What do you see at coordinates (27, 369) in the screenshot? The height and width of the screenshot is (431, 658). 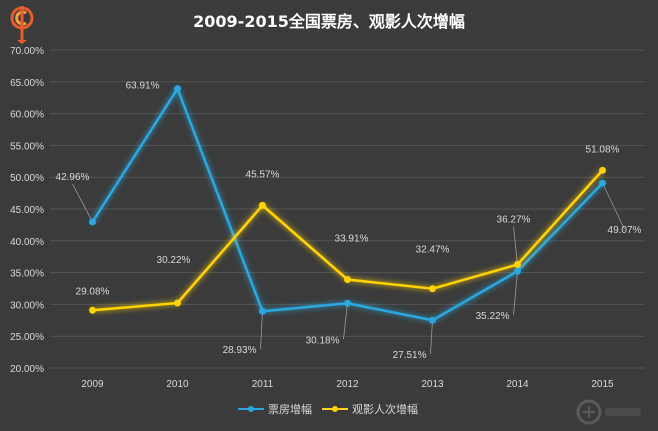 I see `y-tick-label: 20.00%` at bounding box center [27, 369].